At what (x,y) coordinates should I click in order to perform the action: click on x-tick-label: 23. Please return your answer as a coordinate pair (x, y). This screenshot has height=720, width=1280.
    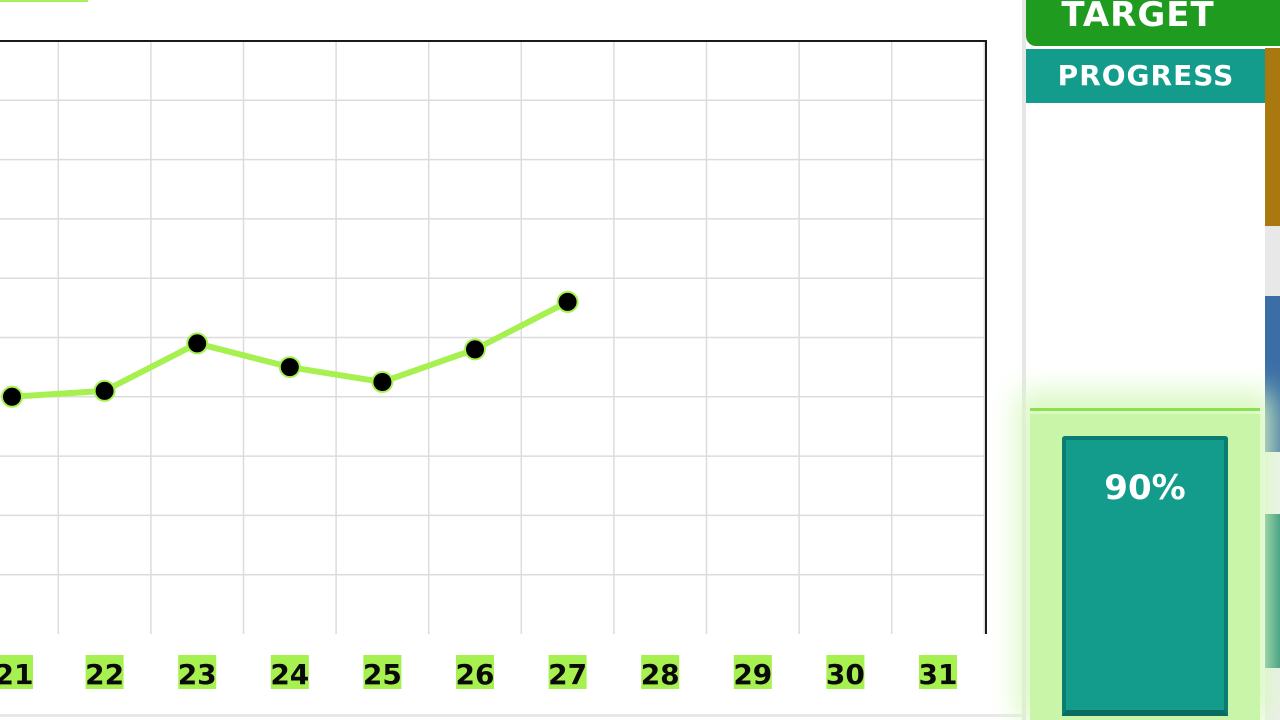
    Looking at the image, I should click on (197, 674).